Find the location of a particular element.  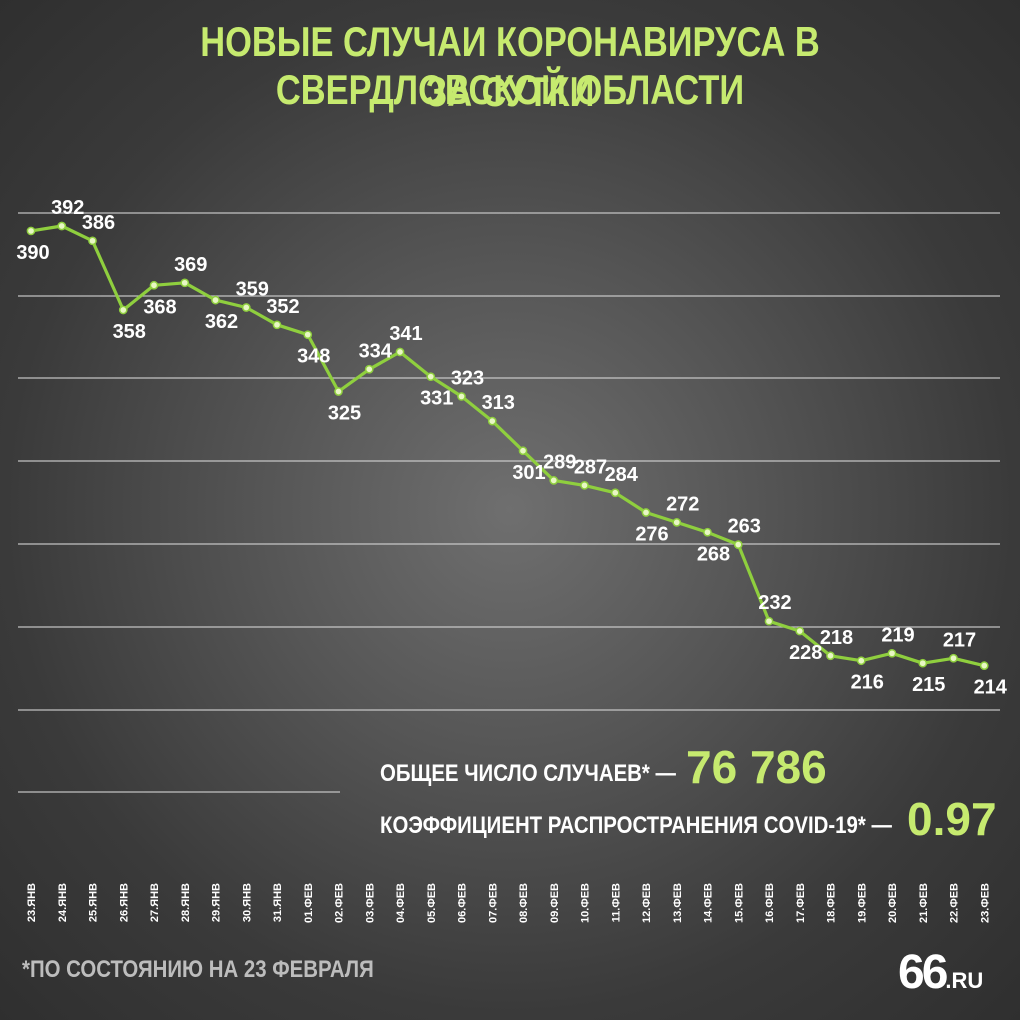

x-tick-label: 02.ФЕВ is located at coordinates (340, 903).